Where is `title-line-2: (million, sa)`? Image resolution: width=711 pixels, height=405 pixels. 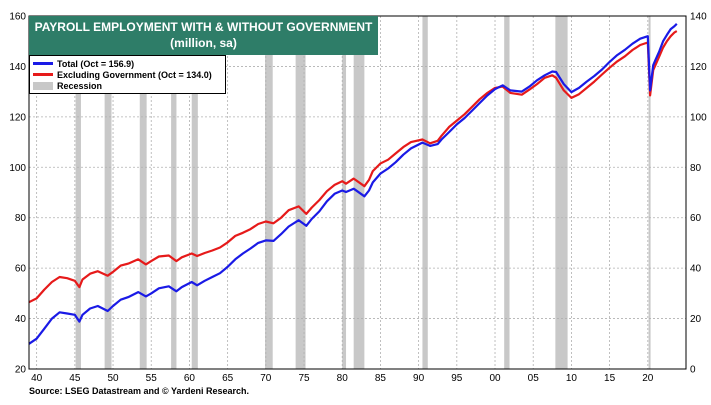
title-line-2: (million, sa) is located at coordinates (203, 43).